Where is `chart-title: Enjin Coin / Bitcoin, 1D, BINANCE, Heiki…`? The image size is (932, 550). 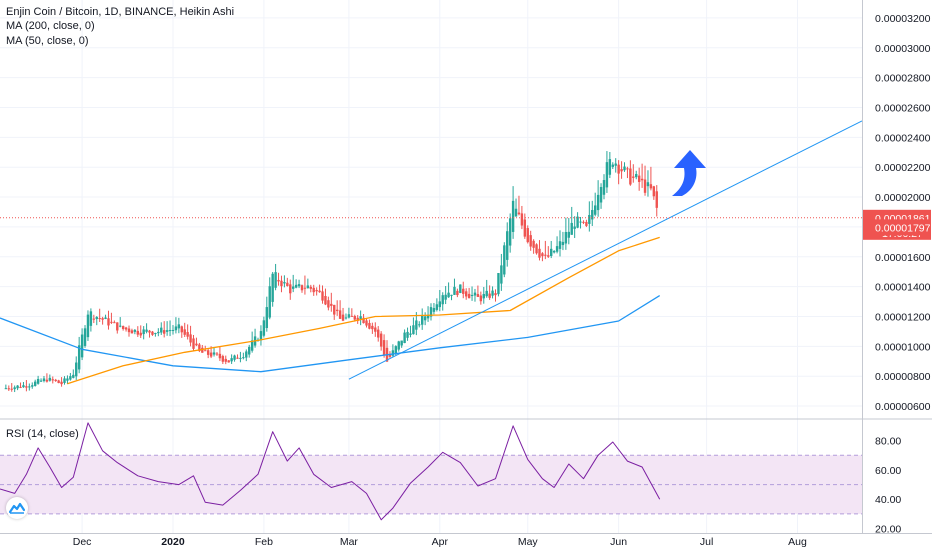 chart-title: Enjin Coin / Bitcoin, 1D, BINANCE, Heiki… is located at coordinates (120, 12).